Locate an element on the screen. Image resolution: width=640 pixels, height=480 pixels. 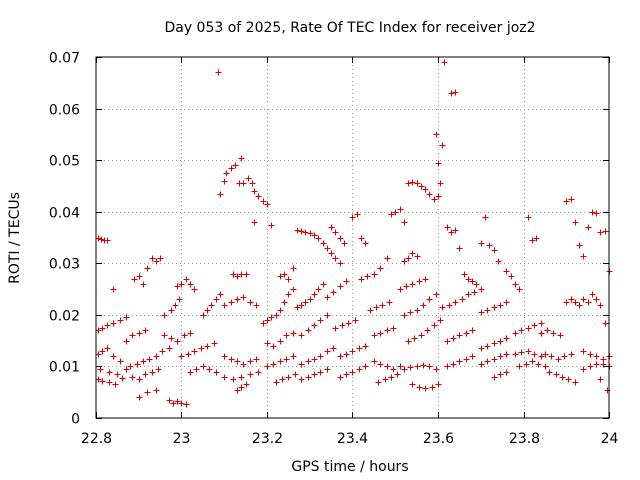
y-axis-label: ROTI / TECUs is located at coordinates (15, 238).